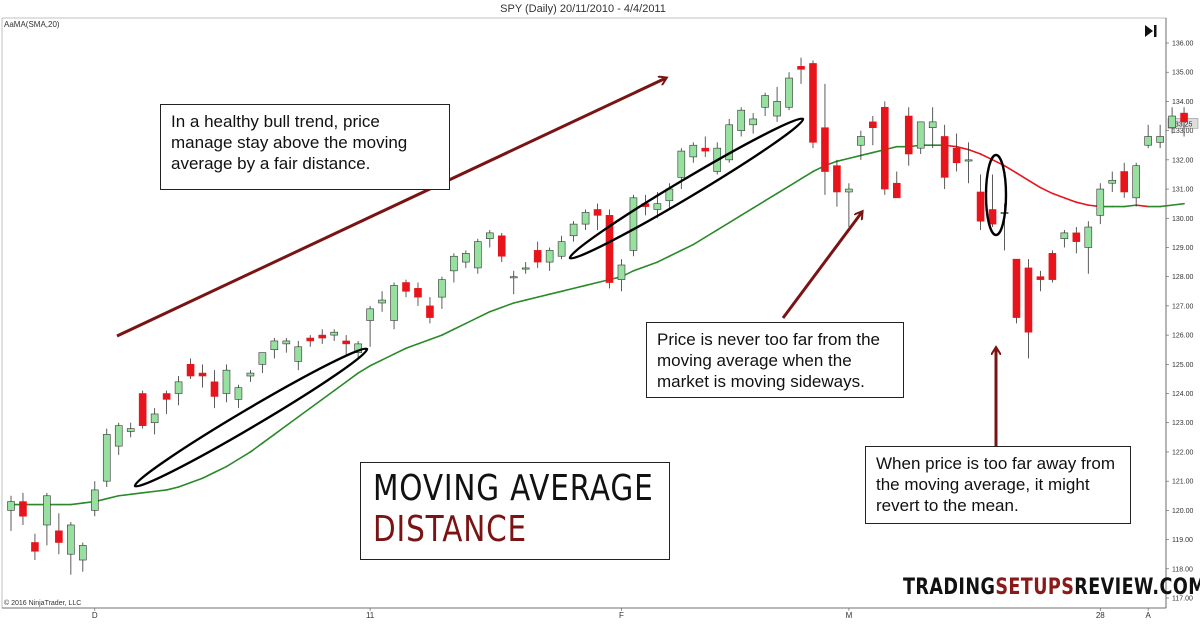  I want to click on sideways-arrow, so click(821, 265).